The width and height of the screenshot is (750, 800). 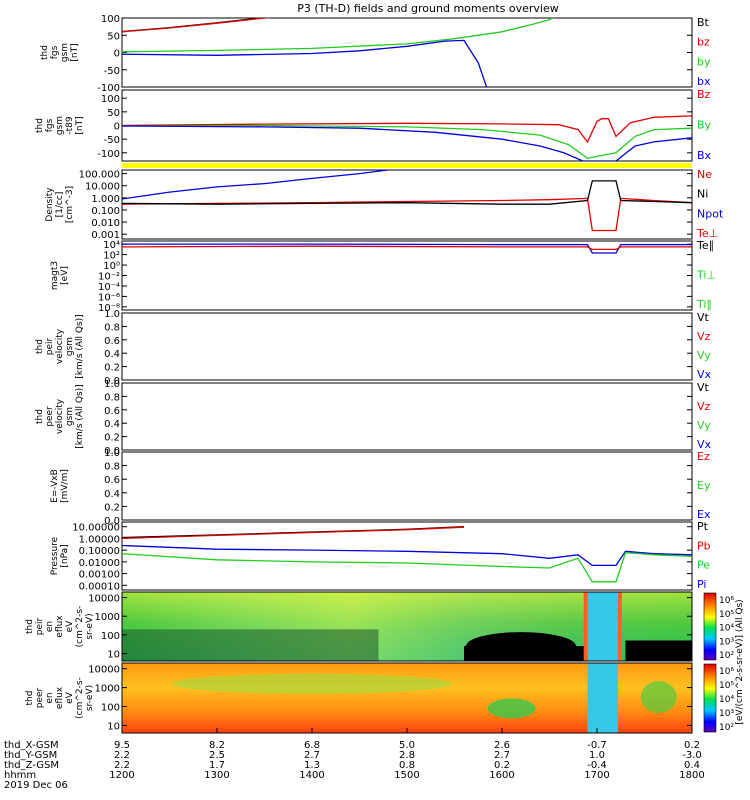 I want to click on xaxis-cell: 9.5, so click(x=122, y=745).